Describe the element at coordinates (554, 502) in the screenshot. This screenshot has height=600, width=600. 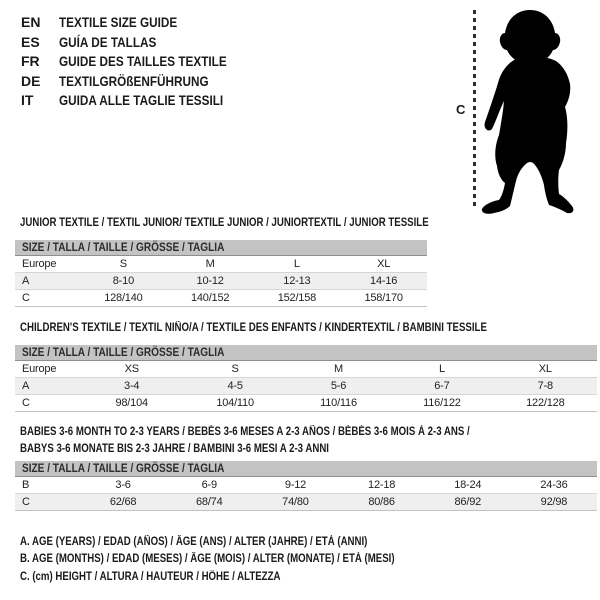
I see `table-cell: 92/98` at that location.